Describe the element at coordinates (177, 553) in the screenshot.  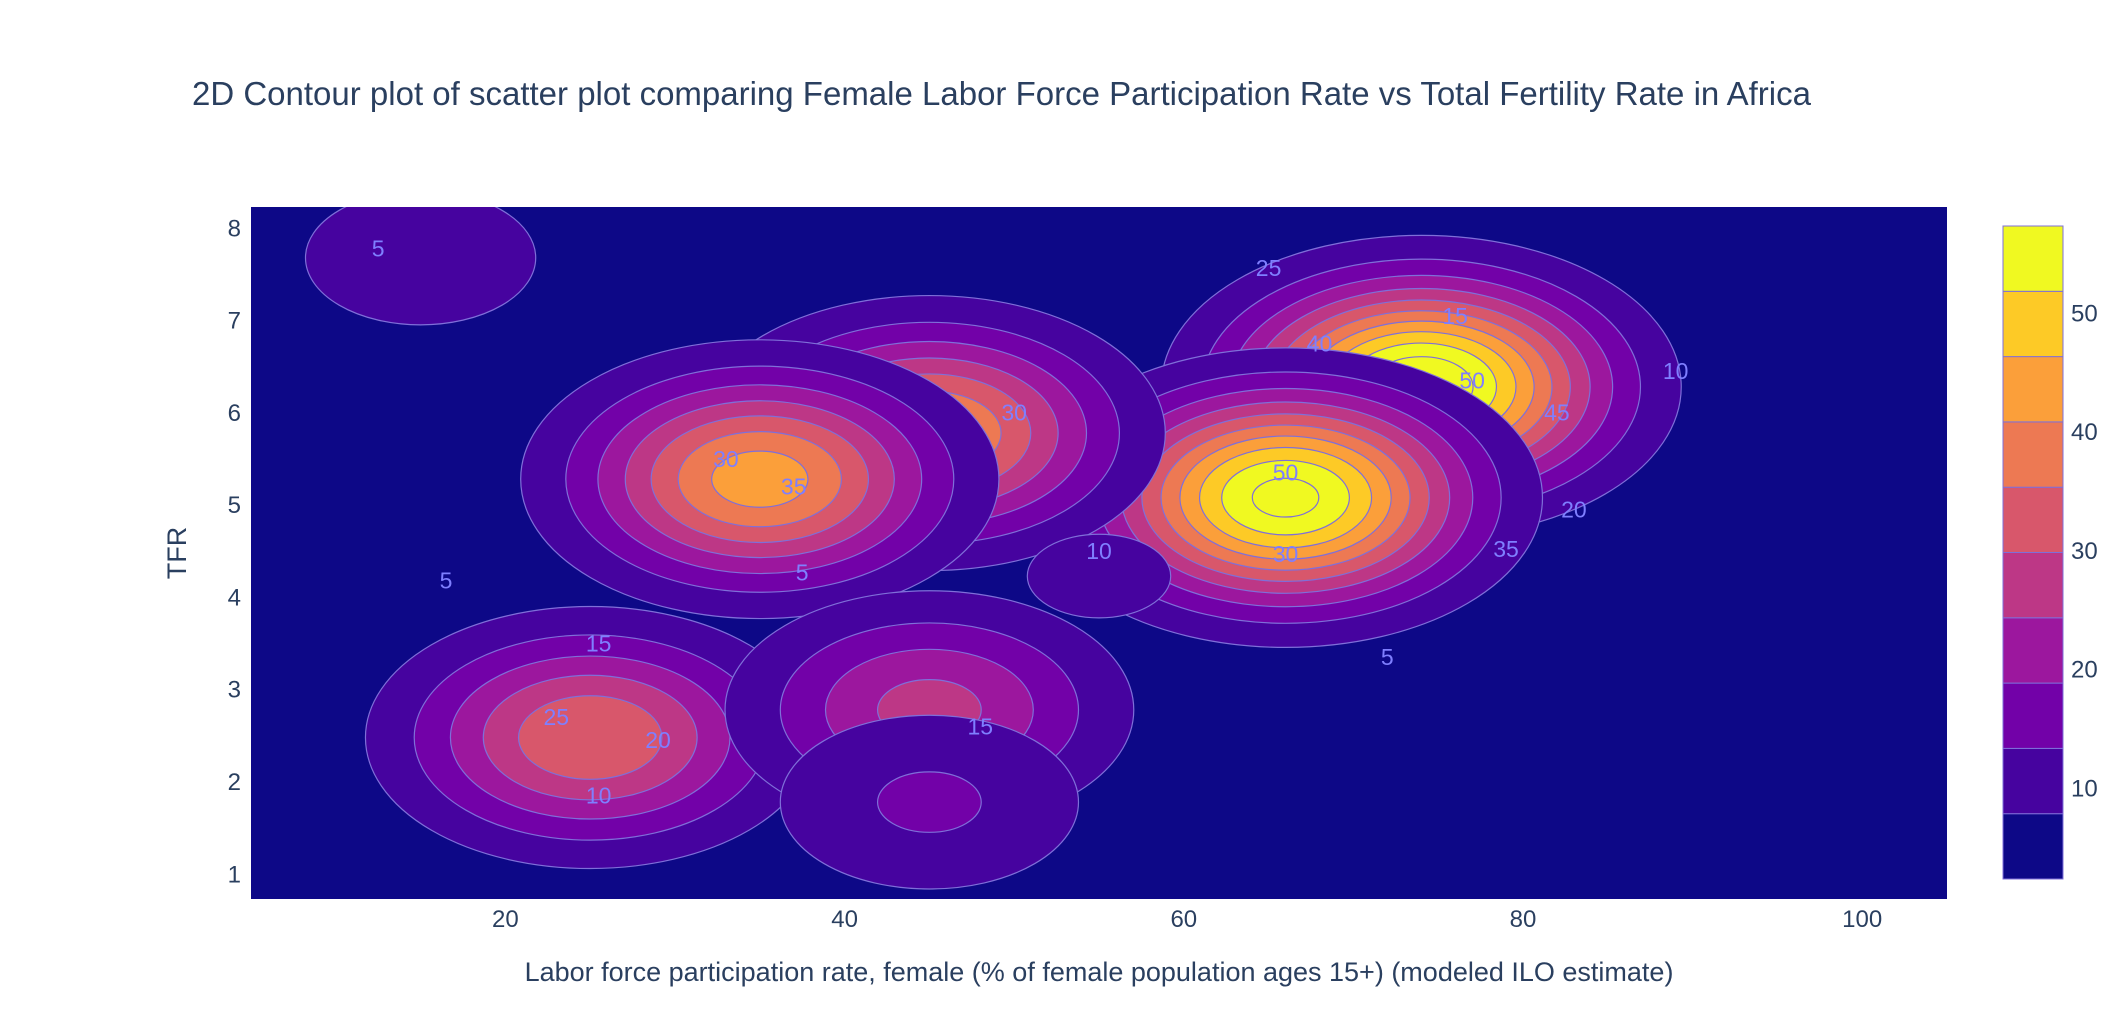
I see `y-axis-label: TFR` at that location.